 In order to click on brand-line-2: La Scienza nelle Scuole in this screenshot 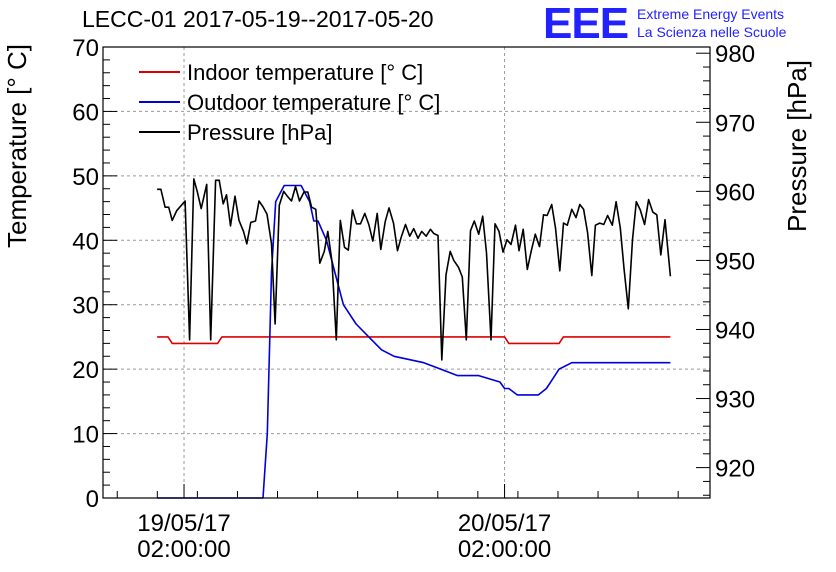, I will do `click(712, 32)`.